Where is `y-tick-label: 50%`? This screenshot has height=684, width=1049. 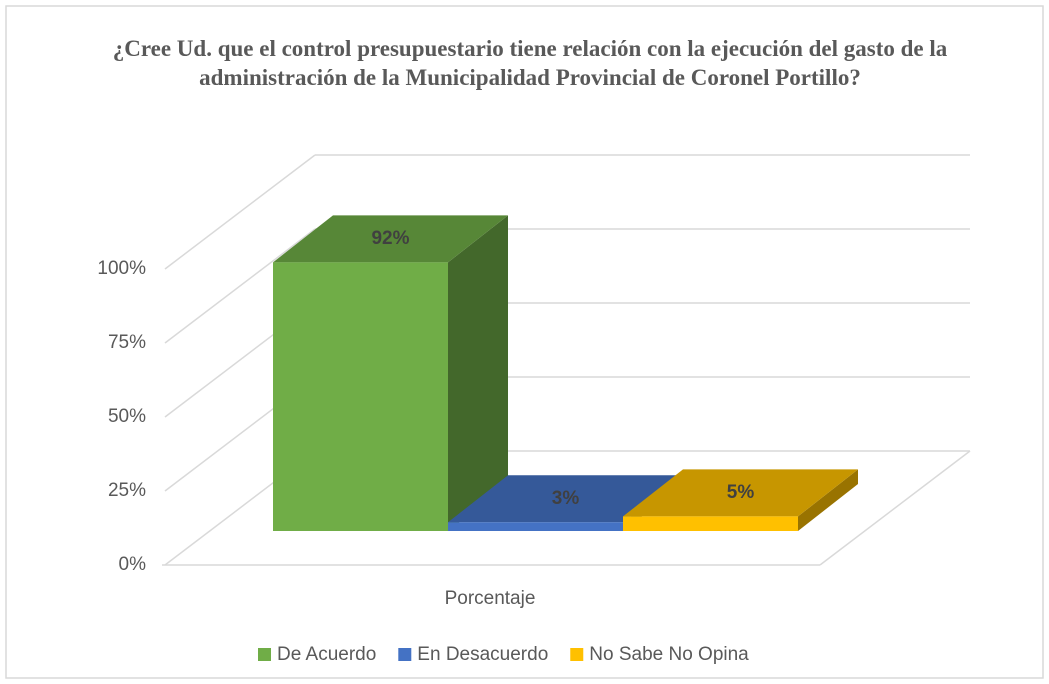
y-tick-label: 50% is located at coordinates (127, 416).